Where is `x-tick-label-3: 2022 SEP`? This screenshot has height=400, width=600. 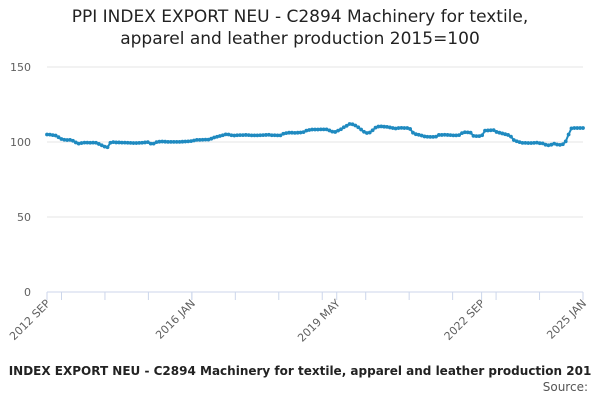 x-tick-label-3: 2022 SEP is located at coordinates (465, 320).